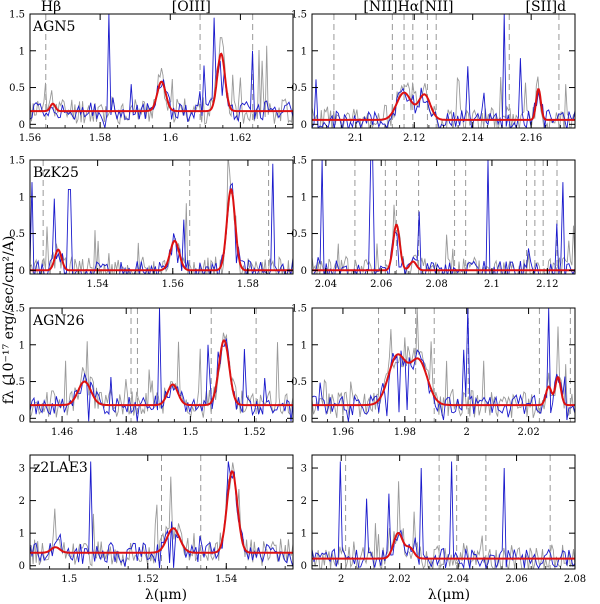 The width and height of the screenshot is (600, 604). Describe the element at coordinates (546, 7) in the screenshot. I see `line-id-label: [SII]d` at that location.